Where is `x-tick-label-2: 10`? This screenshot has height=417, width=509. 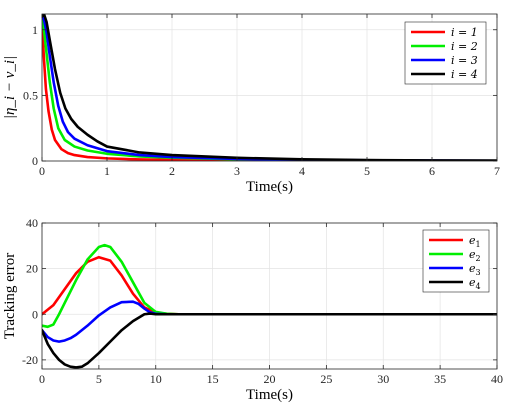
x-tick-label-2: 10 is located at coordinates (156, 379).